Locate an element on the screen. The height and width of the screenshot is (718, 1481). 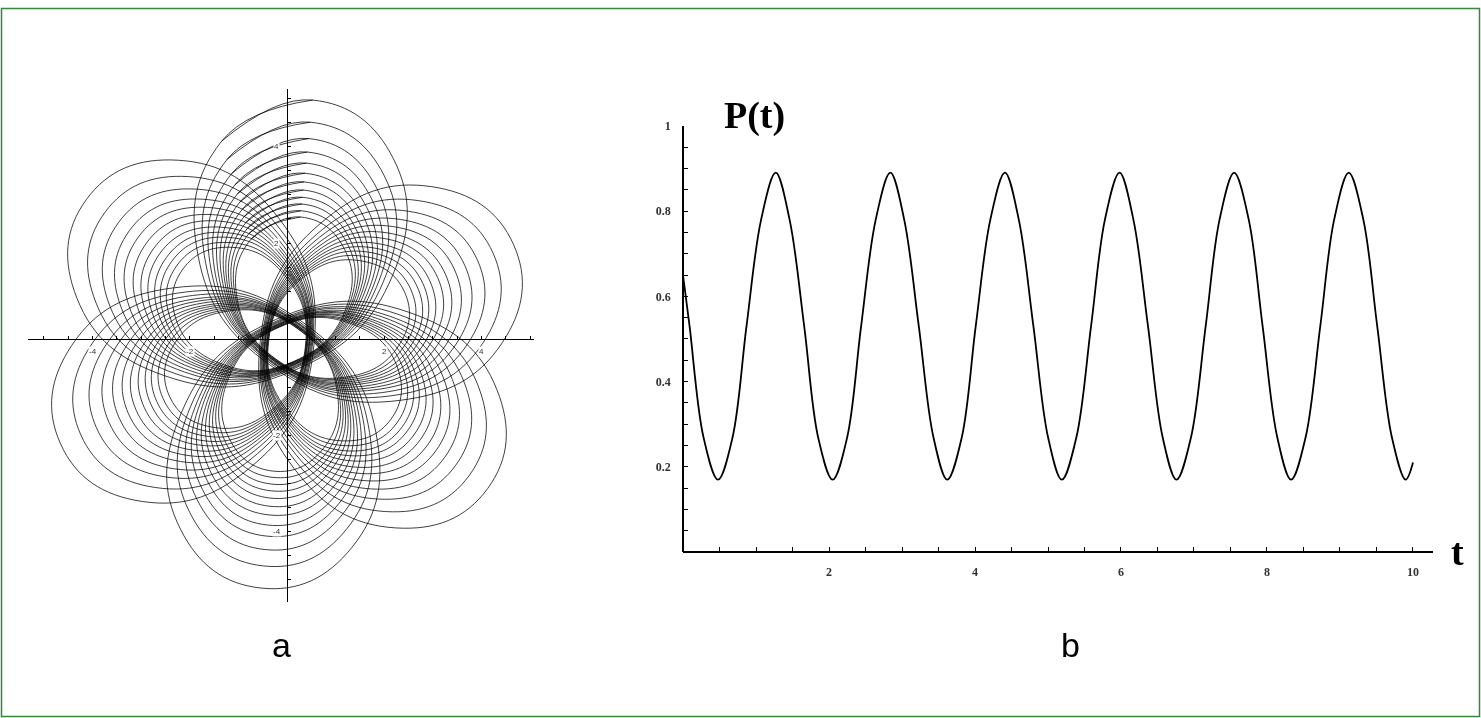
y-axis-title: P(t) is located at coordinates (755, 115).